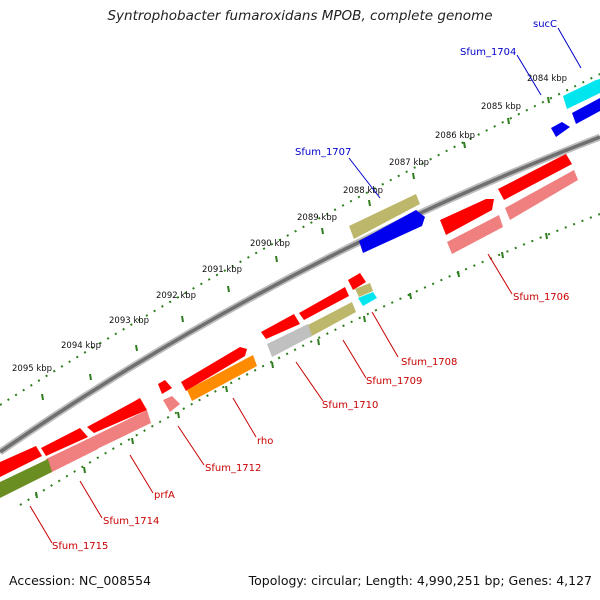  I want to click on kbp-label: 2093 kbp, so click(129, 321).